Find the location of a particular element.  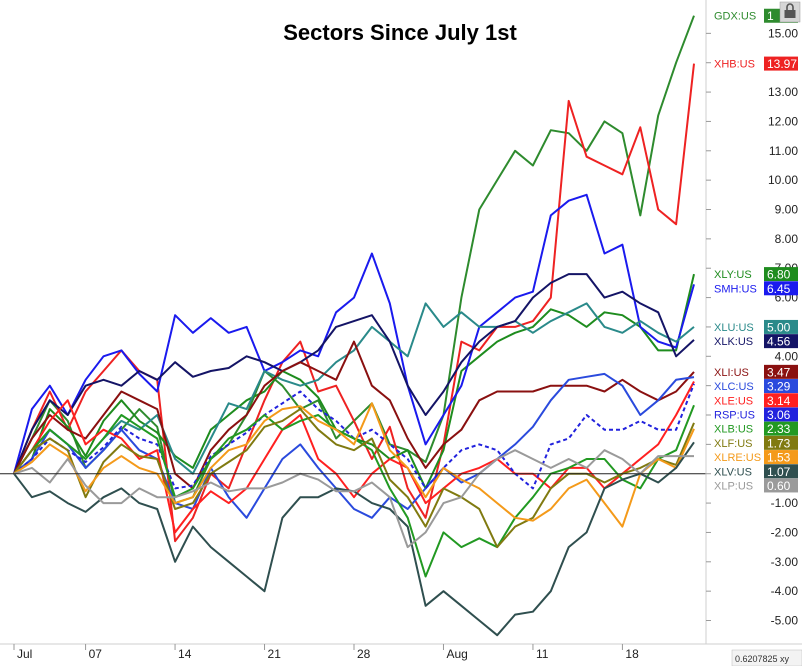

series-value-label: 3.29 is located at coordinates (779, 387).